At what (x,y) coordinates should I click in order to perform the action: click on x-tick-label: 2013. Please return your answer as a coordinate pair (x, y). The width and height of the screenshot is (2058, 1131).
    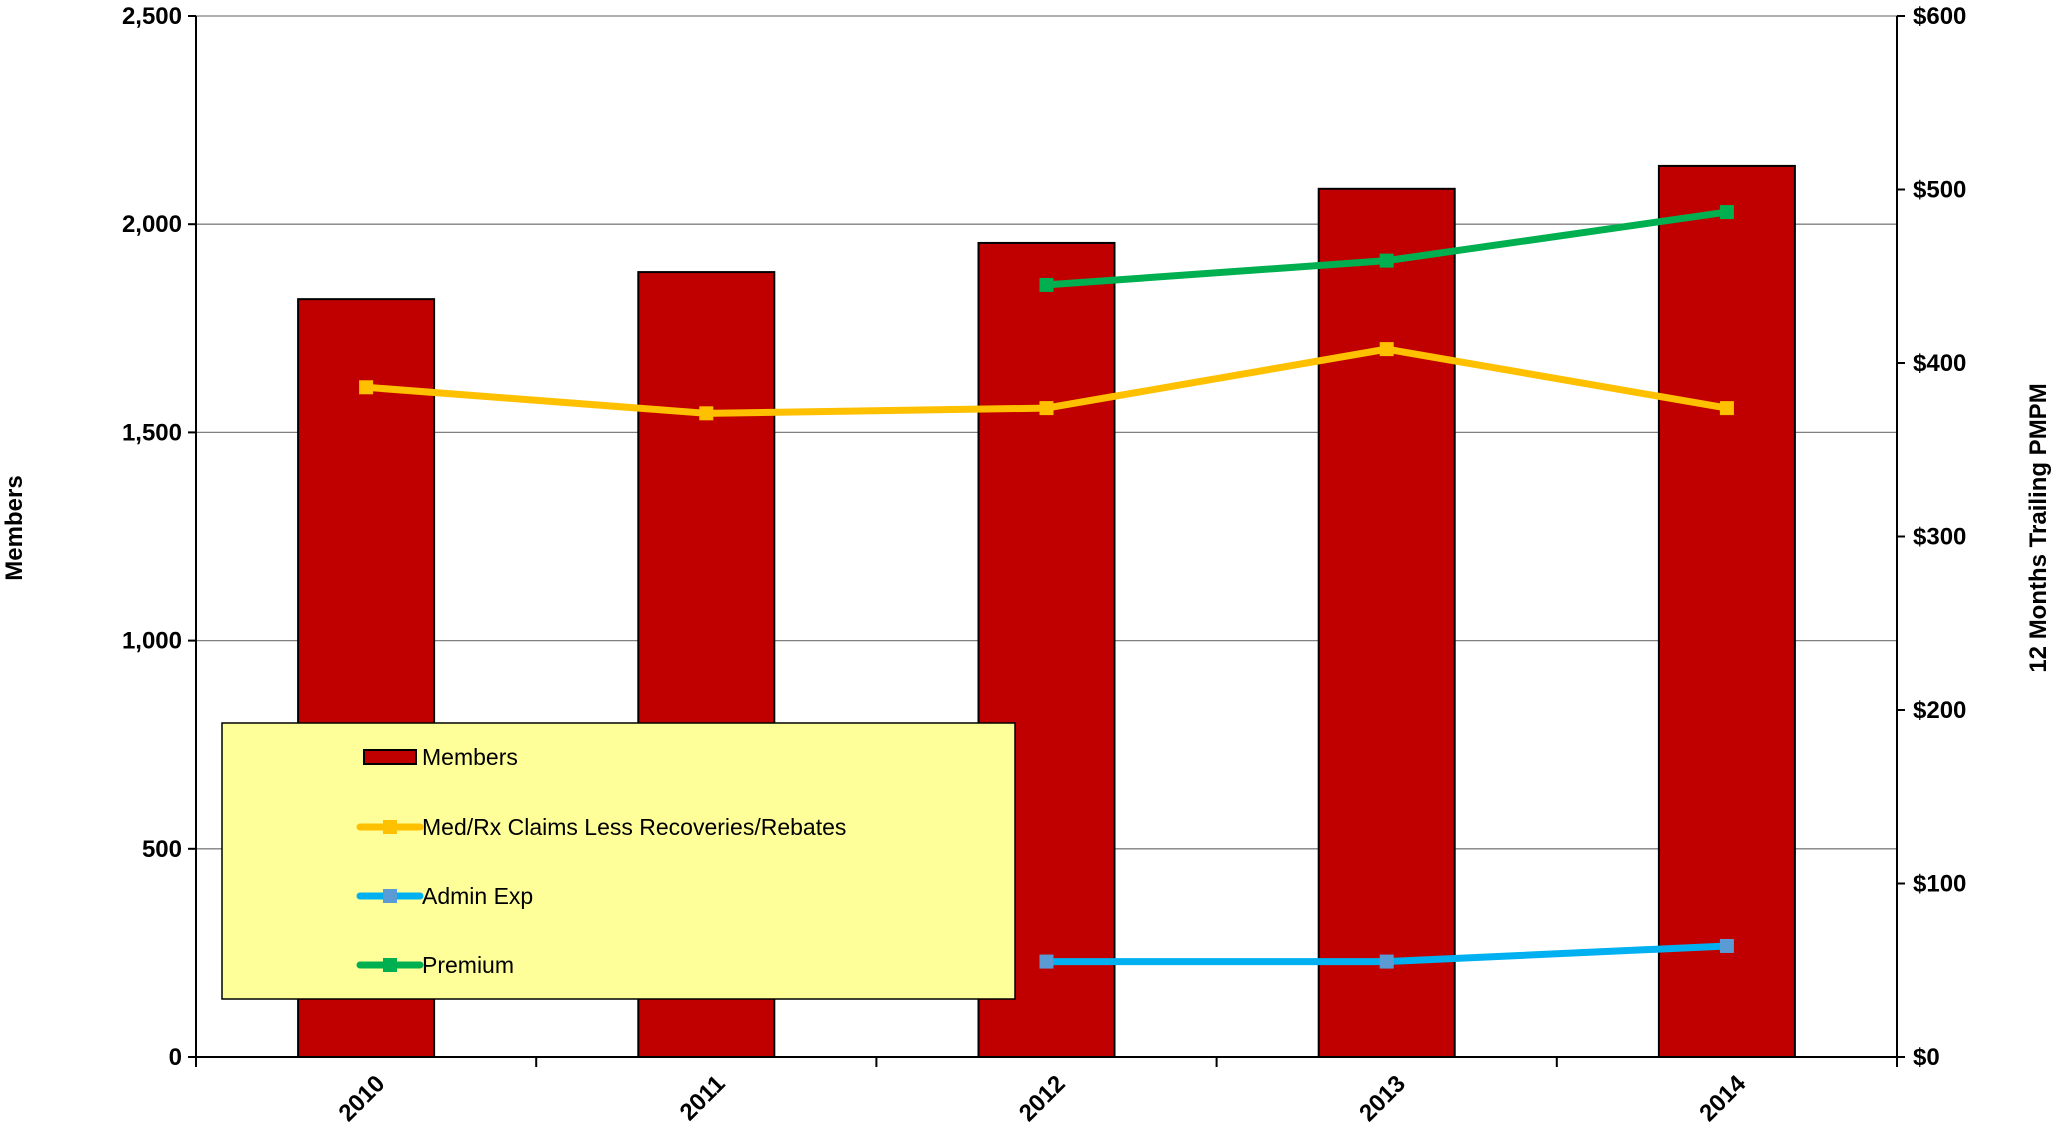
    Looking at the image, I should click on (1382, 1098).